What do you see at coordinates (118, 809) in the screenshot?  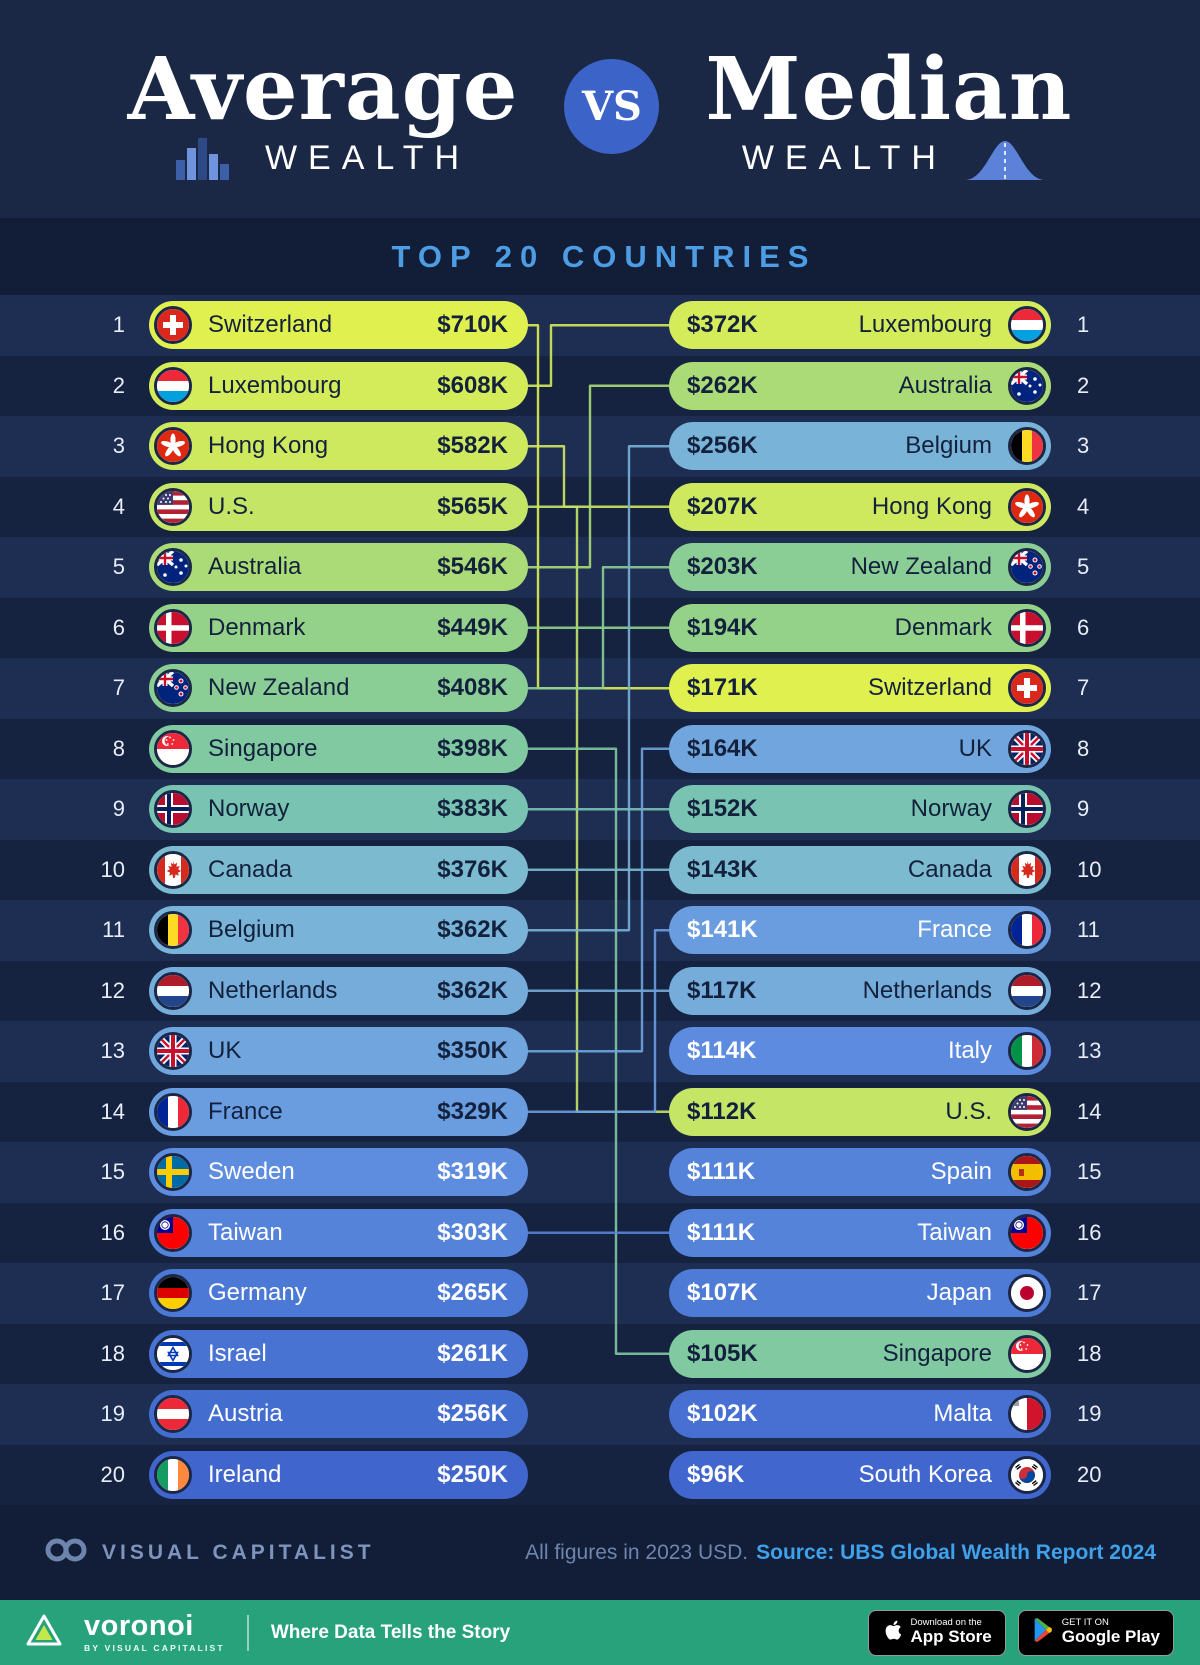 I see `average-rank: 9` at bounding box center [118, 809].